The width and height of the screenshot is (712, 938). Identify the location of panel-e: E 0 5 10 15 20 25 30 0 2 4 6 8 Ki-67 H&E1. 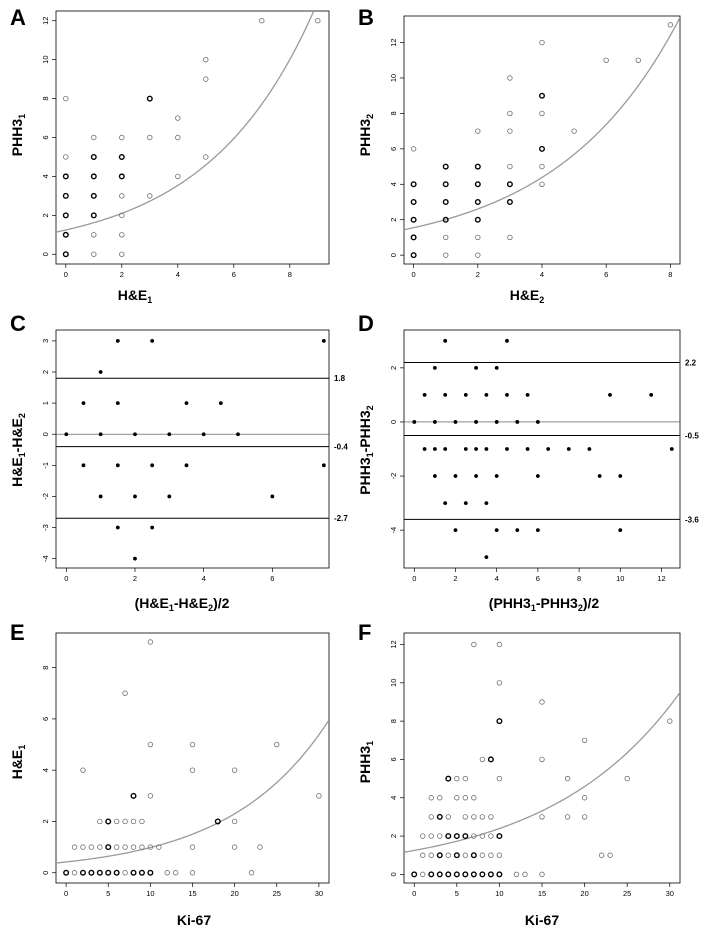
(169, 774).